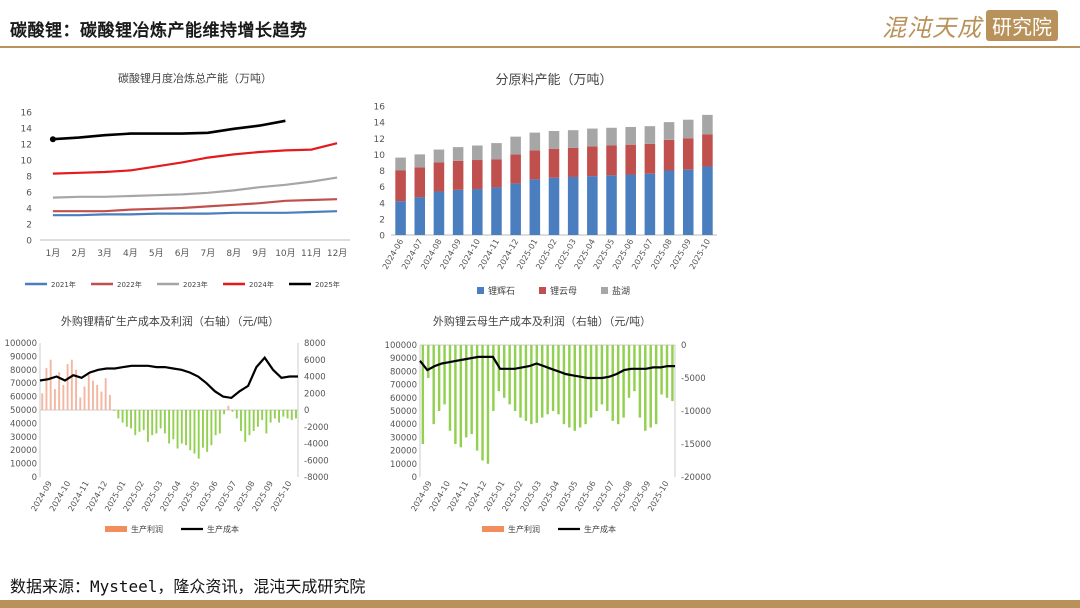 This screenshot has width=1080, height=608. I want to click on y-tick-label: 12, so click(26, 146).